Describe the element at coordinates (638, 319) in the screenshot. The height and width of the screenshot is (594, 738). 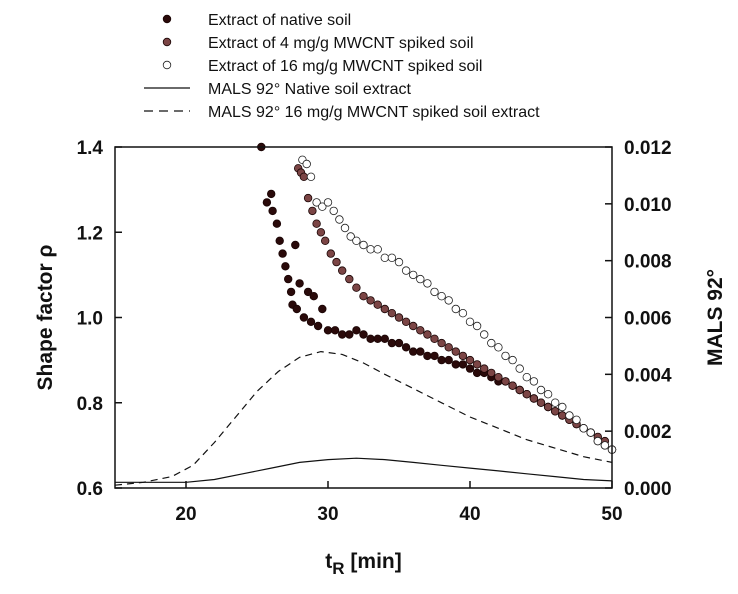
I see `y-axis-right: 0.000 0.002 0.004 0.006 0.008 0.010 0.012` at that location.